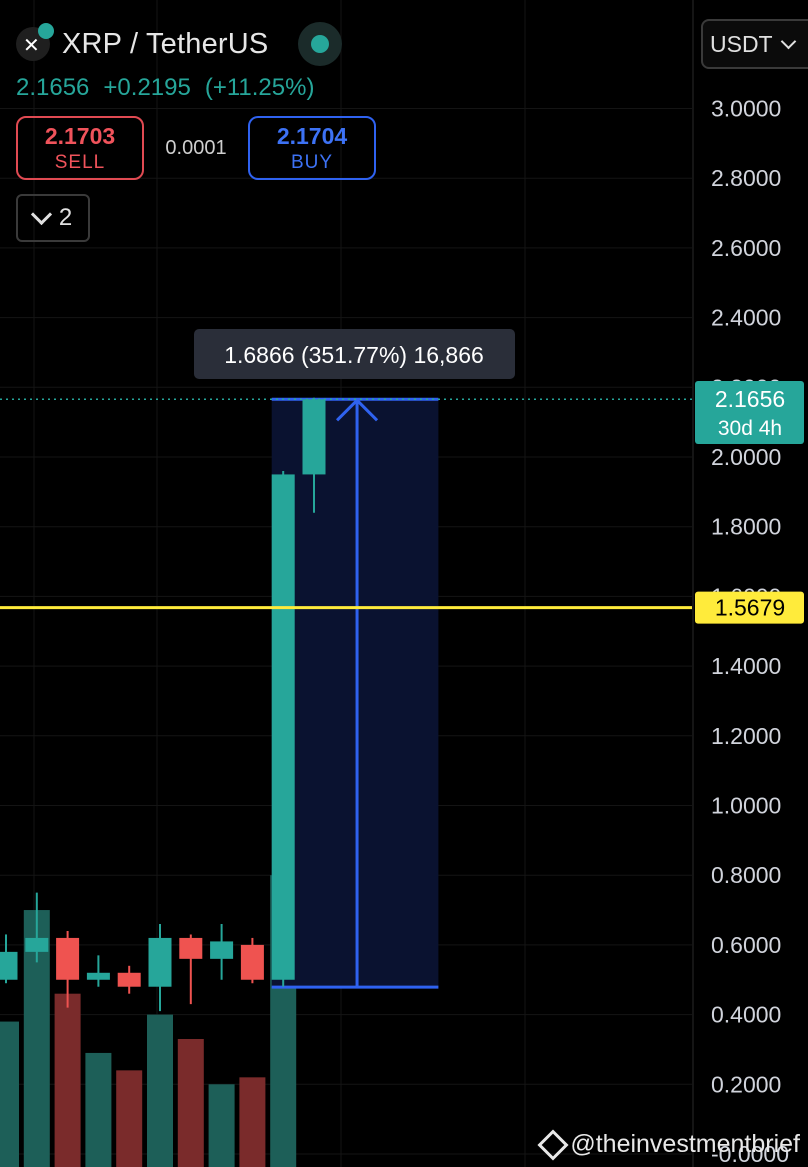 The width and height of the screenshot is (808, 1167). I want to click on indicators-count: 2, so click(65, 217).